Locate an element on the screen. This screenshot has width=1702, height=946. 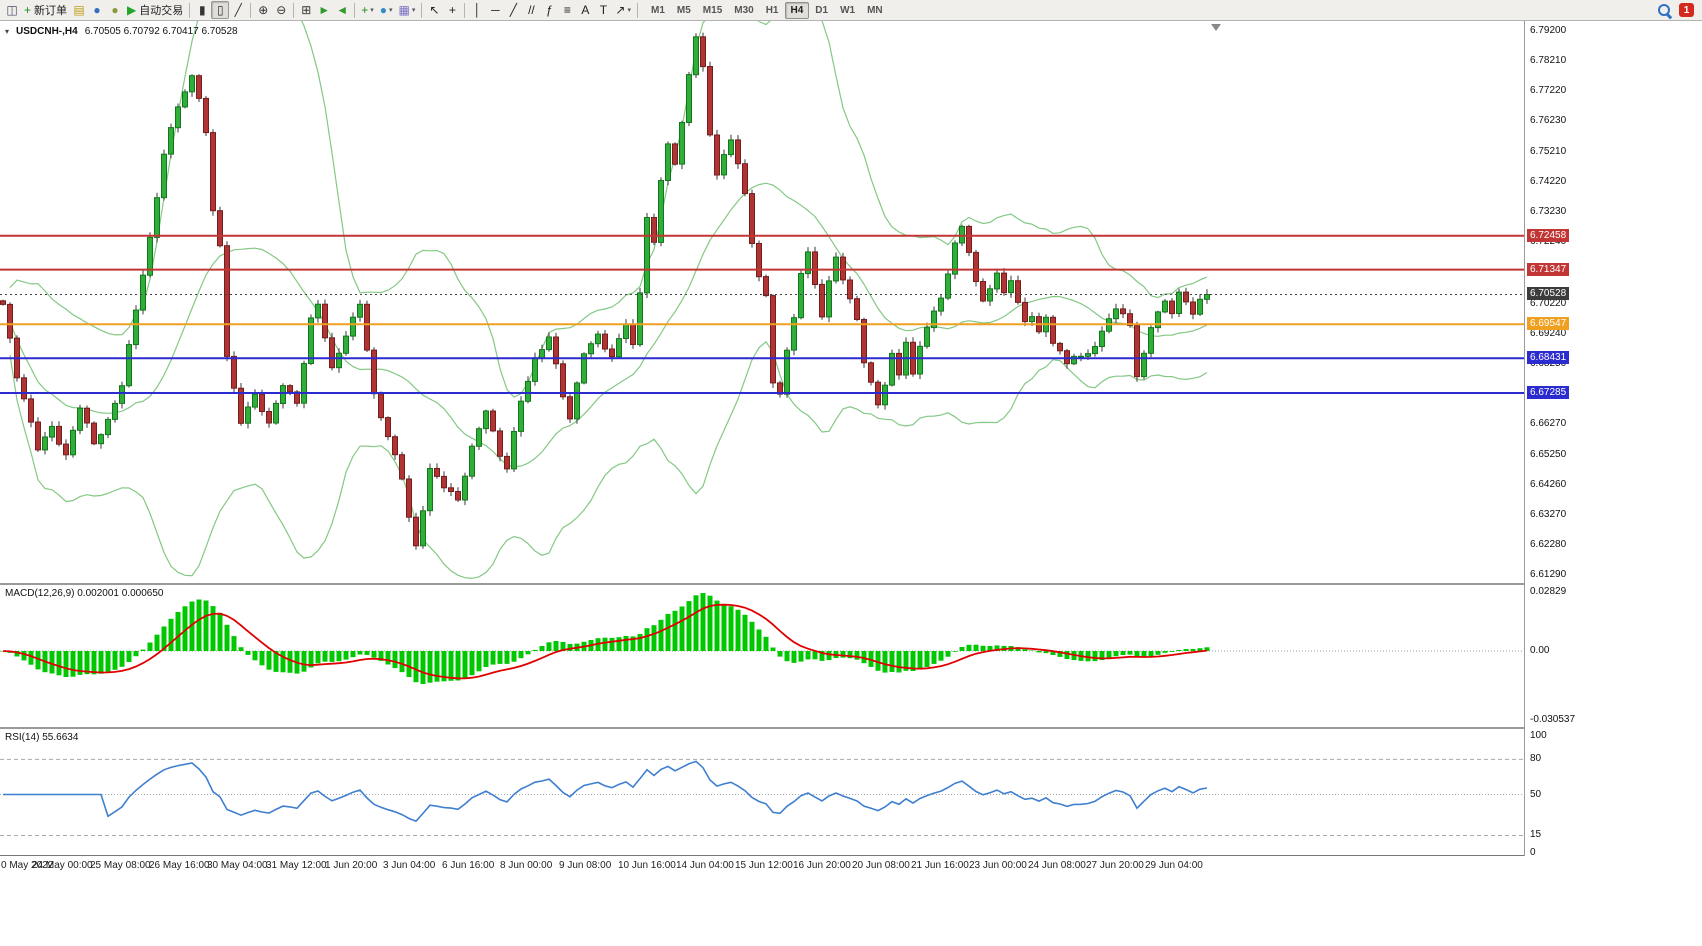
rsi-indicator-name: RSI(14) is located at coordinates (22, 737).